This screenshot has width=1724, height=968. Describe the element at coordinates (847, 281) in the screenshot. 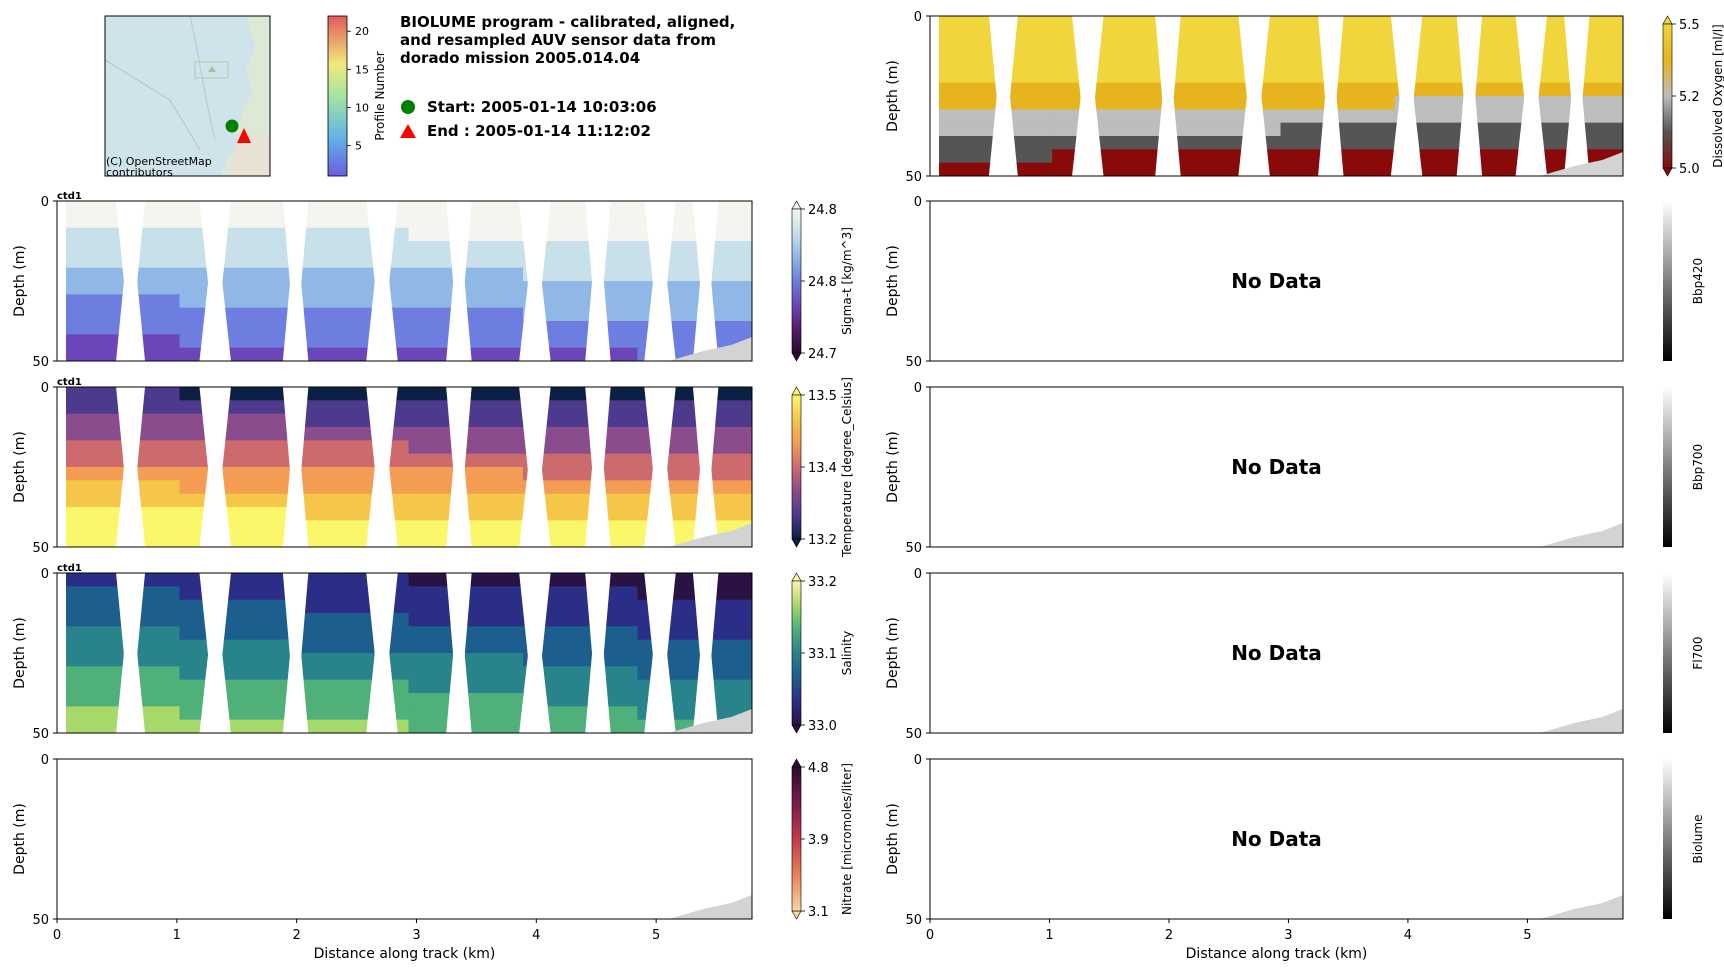

I see `colorbar-label: Sigma-t [kg/m^3]` at that location.